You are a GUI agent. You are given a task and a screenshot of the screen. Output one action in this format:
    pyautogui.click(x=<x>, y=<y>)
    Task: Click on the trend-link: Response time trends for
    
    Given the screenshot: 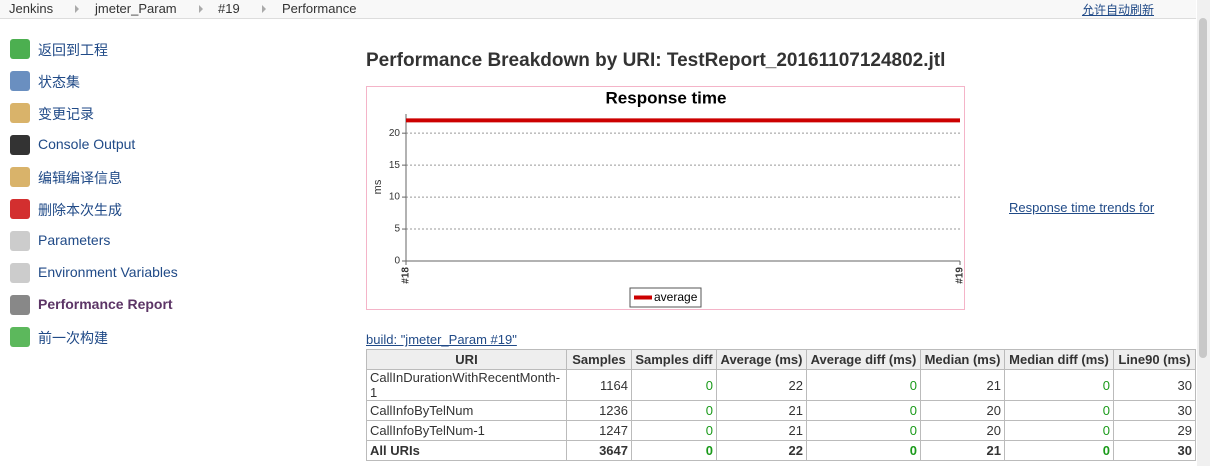 What is the action you would take?
    pyautogui.click(x=1082, y=207)
    